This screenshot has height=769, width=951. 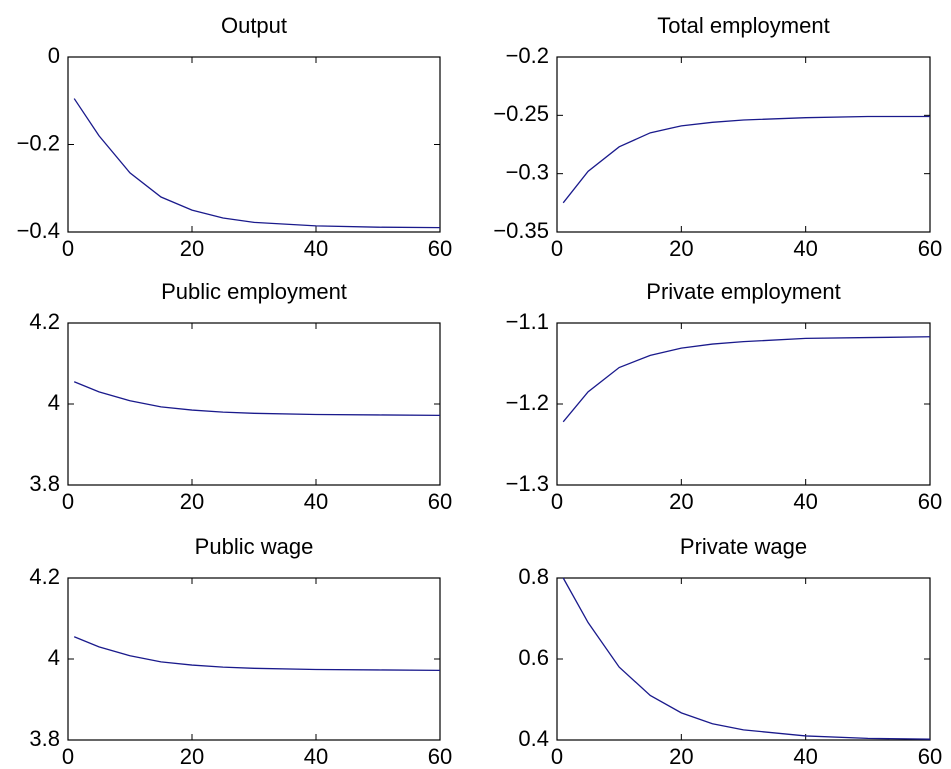 I want to click on subplot-title: Public employment, so click(x=254, y=291).